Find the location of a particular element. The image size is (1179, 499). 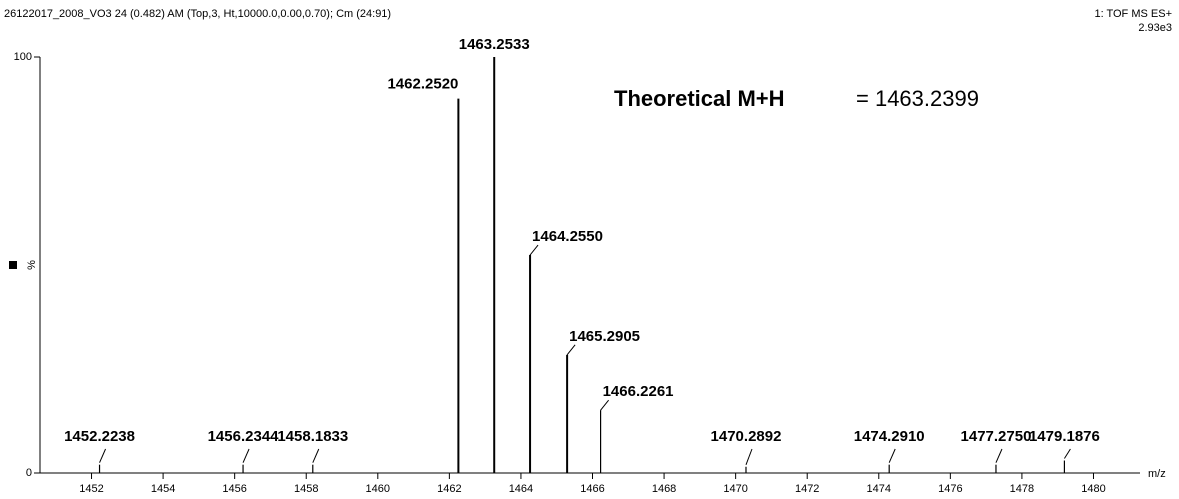

intensity-label: 2.93e3 is located at coordinates (1155, 28).